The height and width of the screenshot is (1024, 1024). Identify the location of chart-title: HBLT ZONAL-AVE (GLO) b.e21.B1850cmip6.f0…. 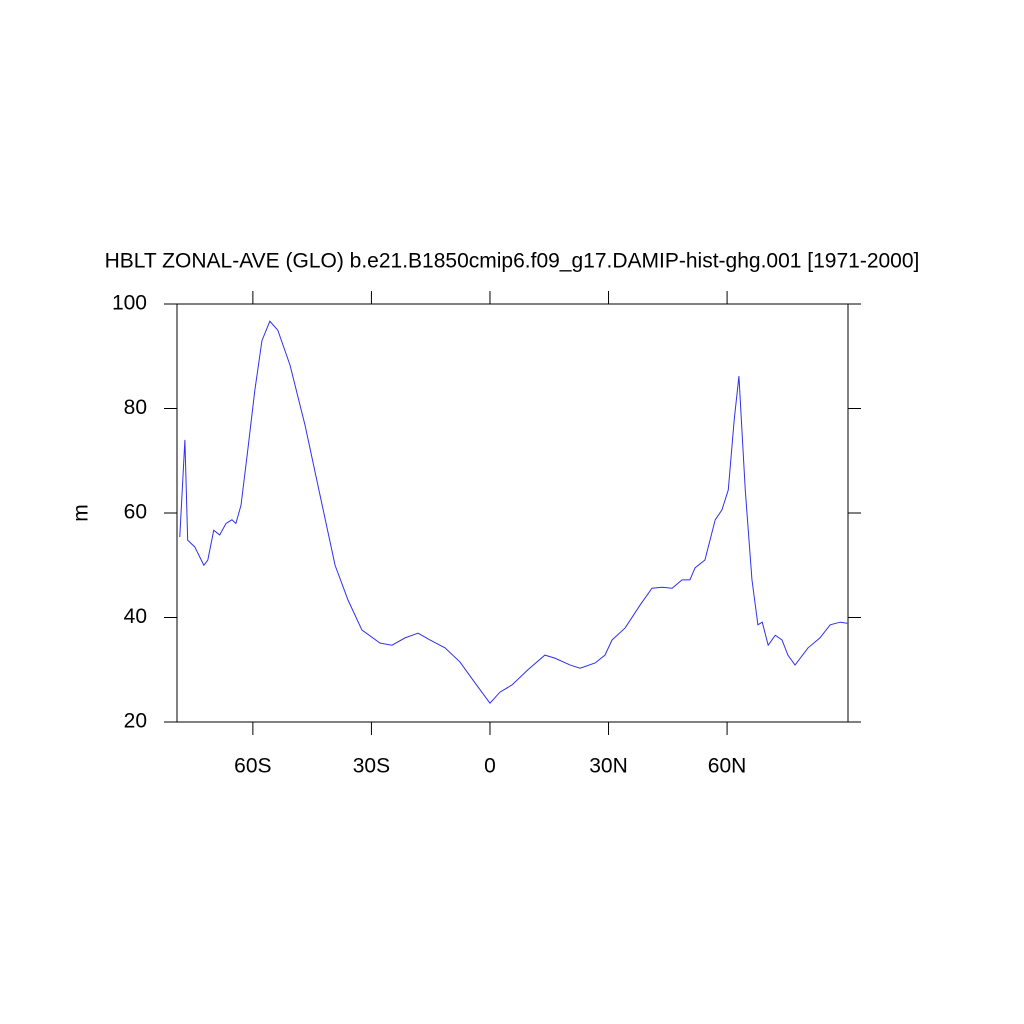
(512, 261).